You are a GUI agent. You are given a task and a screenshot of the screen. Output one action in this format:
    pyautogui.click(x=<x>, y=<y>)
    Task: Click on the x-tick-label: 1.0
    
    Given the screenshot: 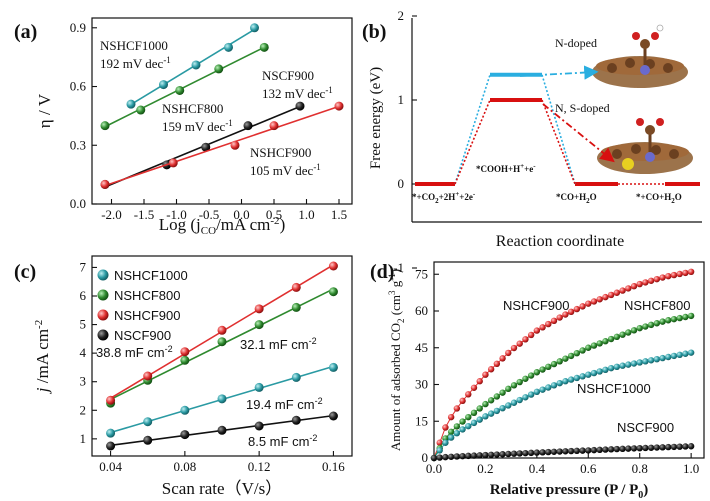 What is the action you would take?
    pyautogui.click(x=306, y=214)
    